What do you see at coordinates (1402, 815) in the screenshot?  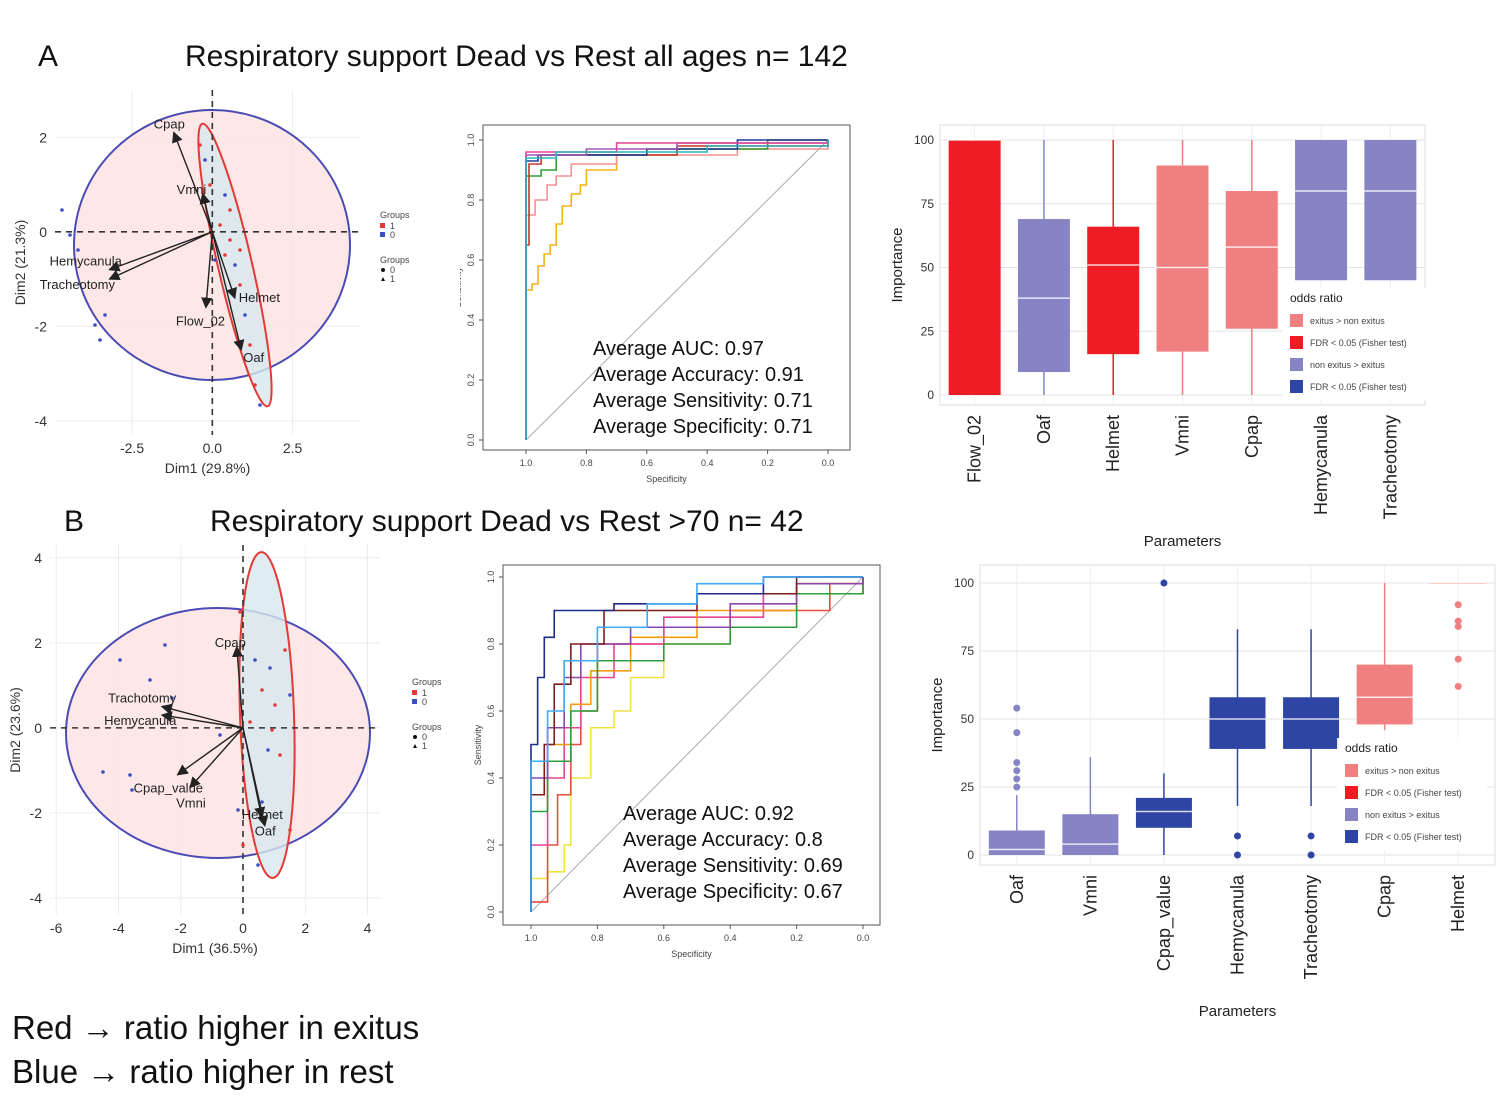 I see `legend-label: non exitus > exitus` at bounding box center [1402, 815].